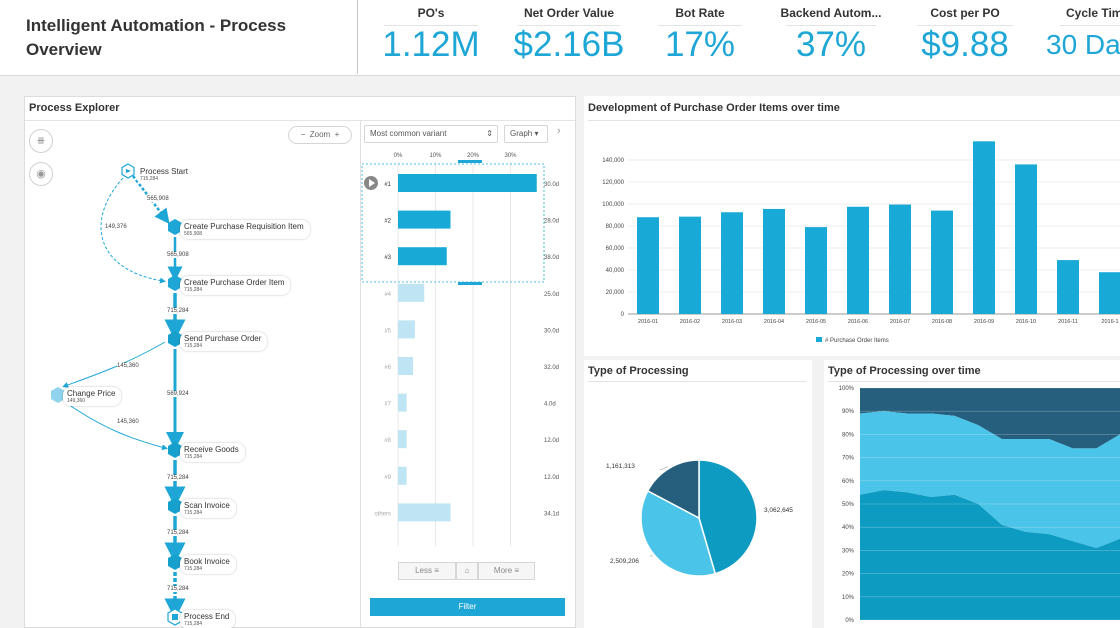 The image size is (1120, 628). What do you see at coordinates (831, 37) in the screenshot?
I see `kpi-backend-automation: Backend Autom... 37%` at bounding box center [831, 37].